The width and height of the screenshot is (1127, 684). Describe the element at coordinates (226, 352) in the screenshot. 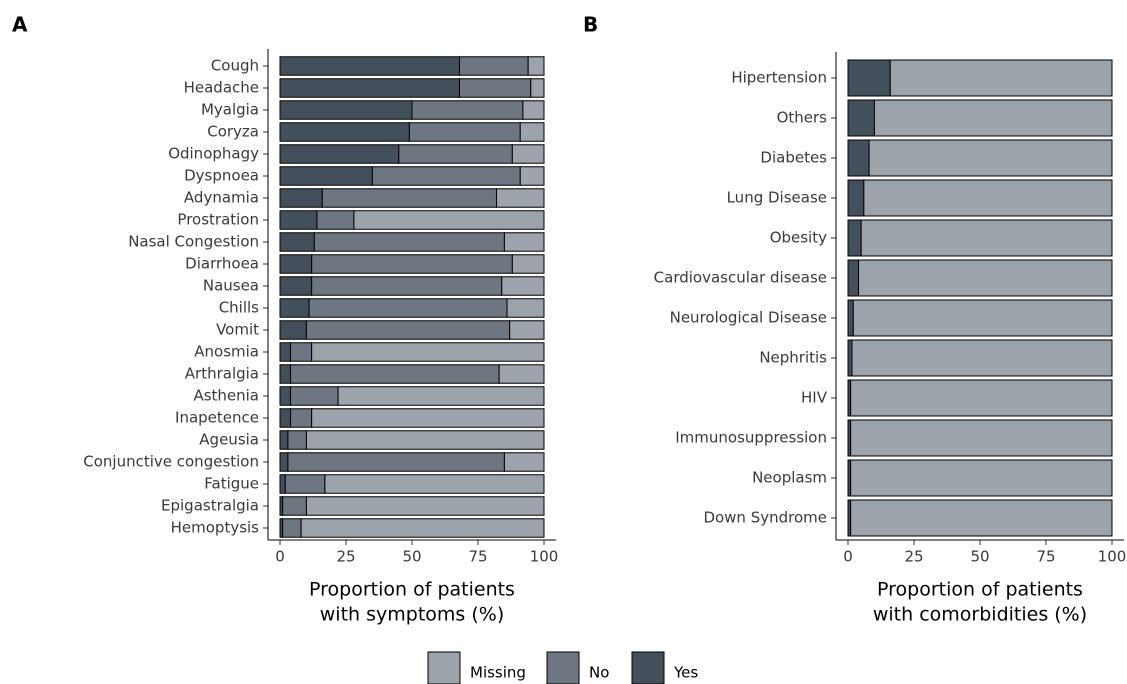

I see `y-tick-label: Anosmia` at that location.